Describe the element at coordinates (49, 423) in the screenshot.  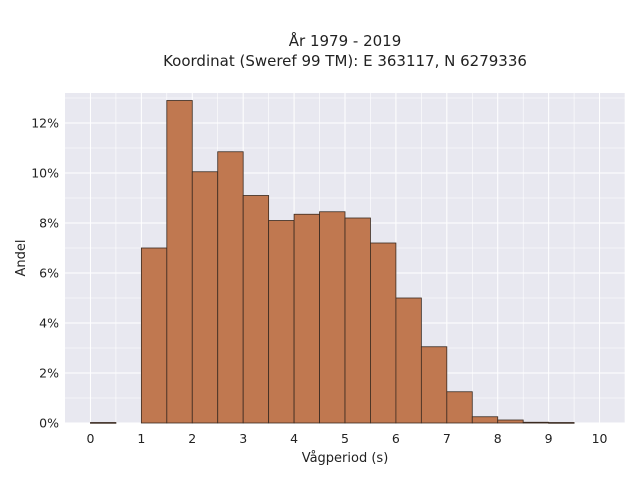
I see `y-tick-label: 0%` at that location.